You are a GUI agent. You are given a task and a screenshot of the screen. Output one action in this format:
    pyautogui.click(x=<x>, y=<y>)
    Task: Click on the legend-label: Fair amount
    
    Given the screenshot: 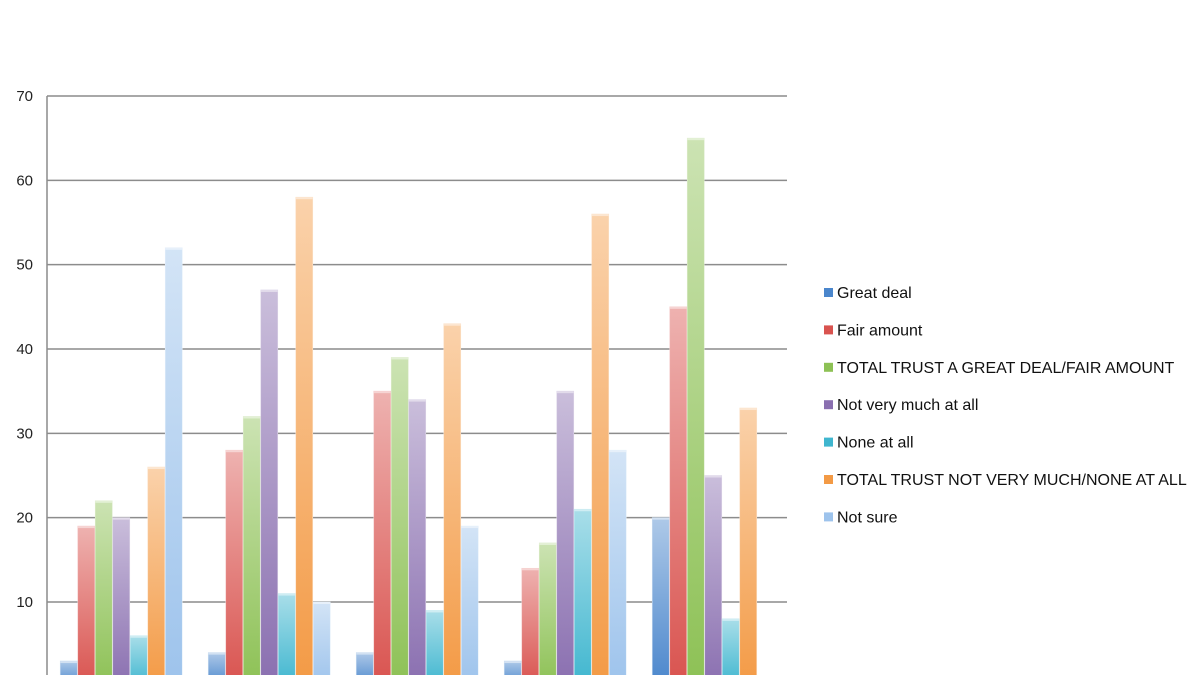 What is the action you would take?
    pyautogui.click(x=880, y=330)
    